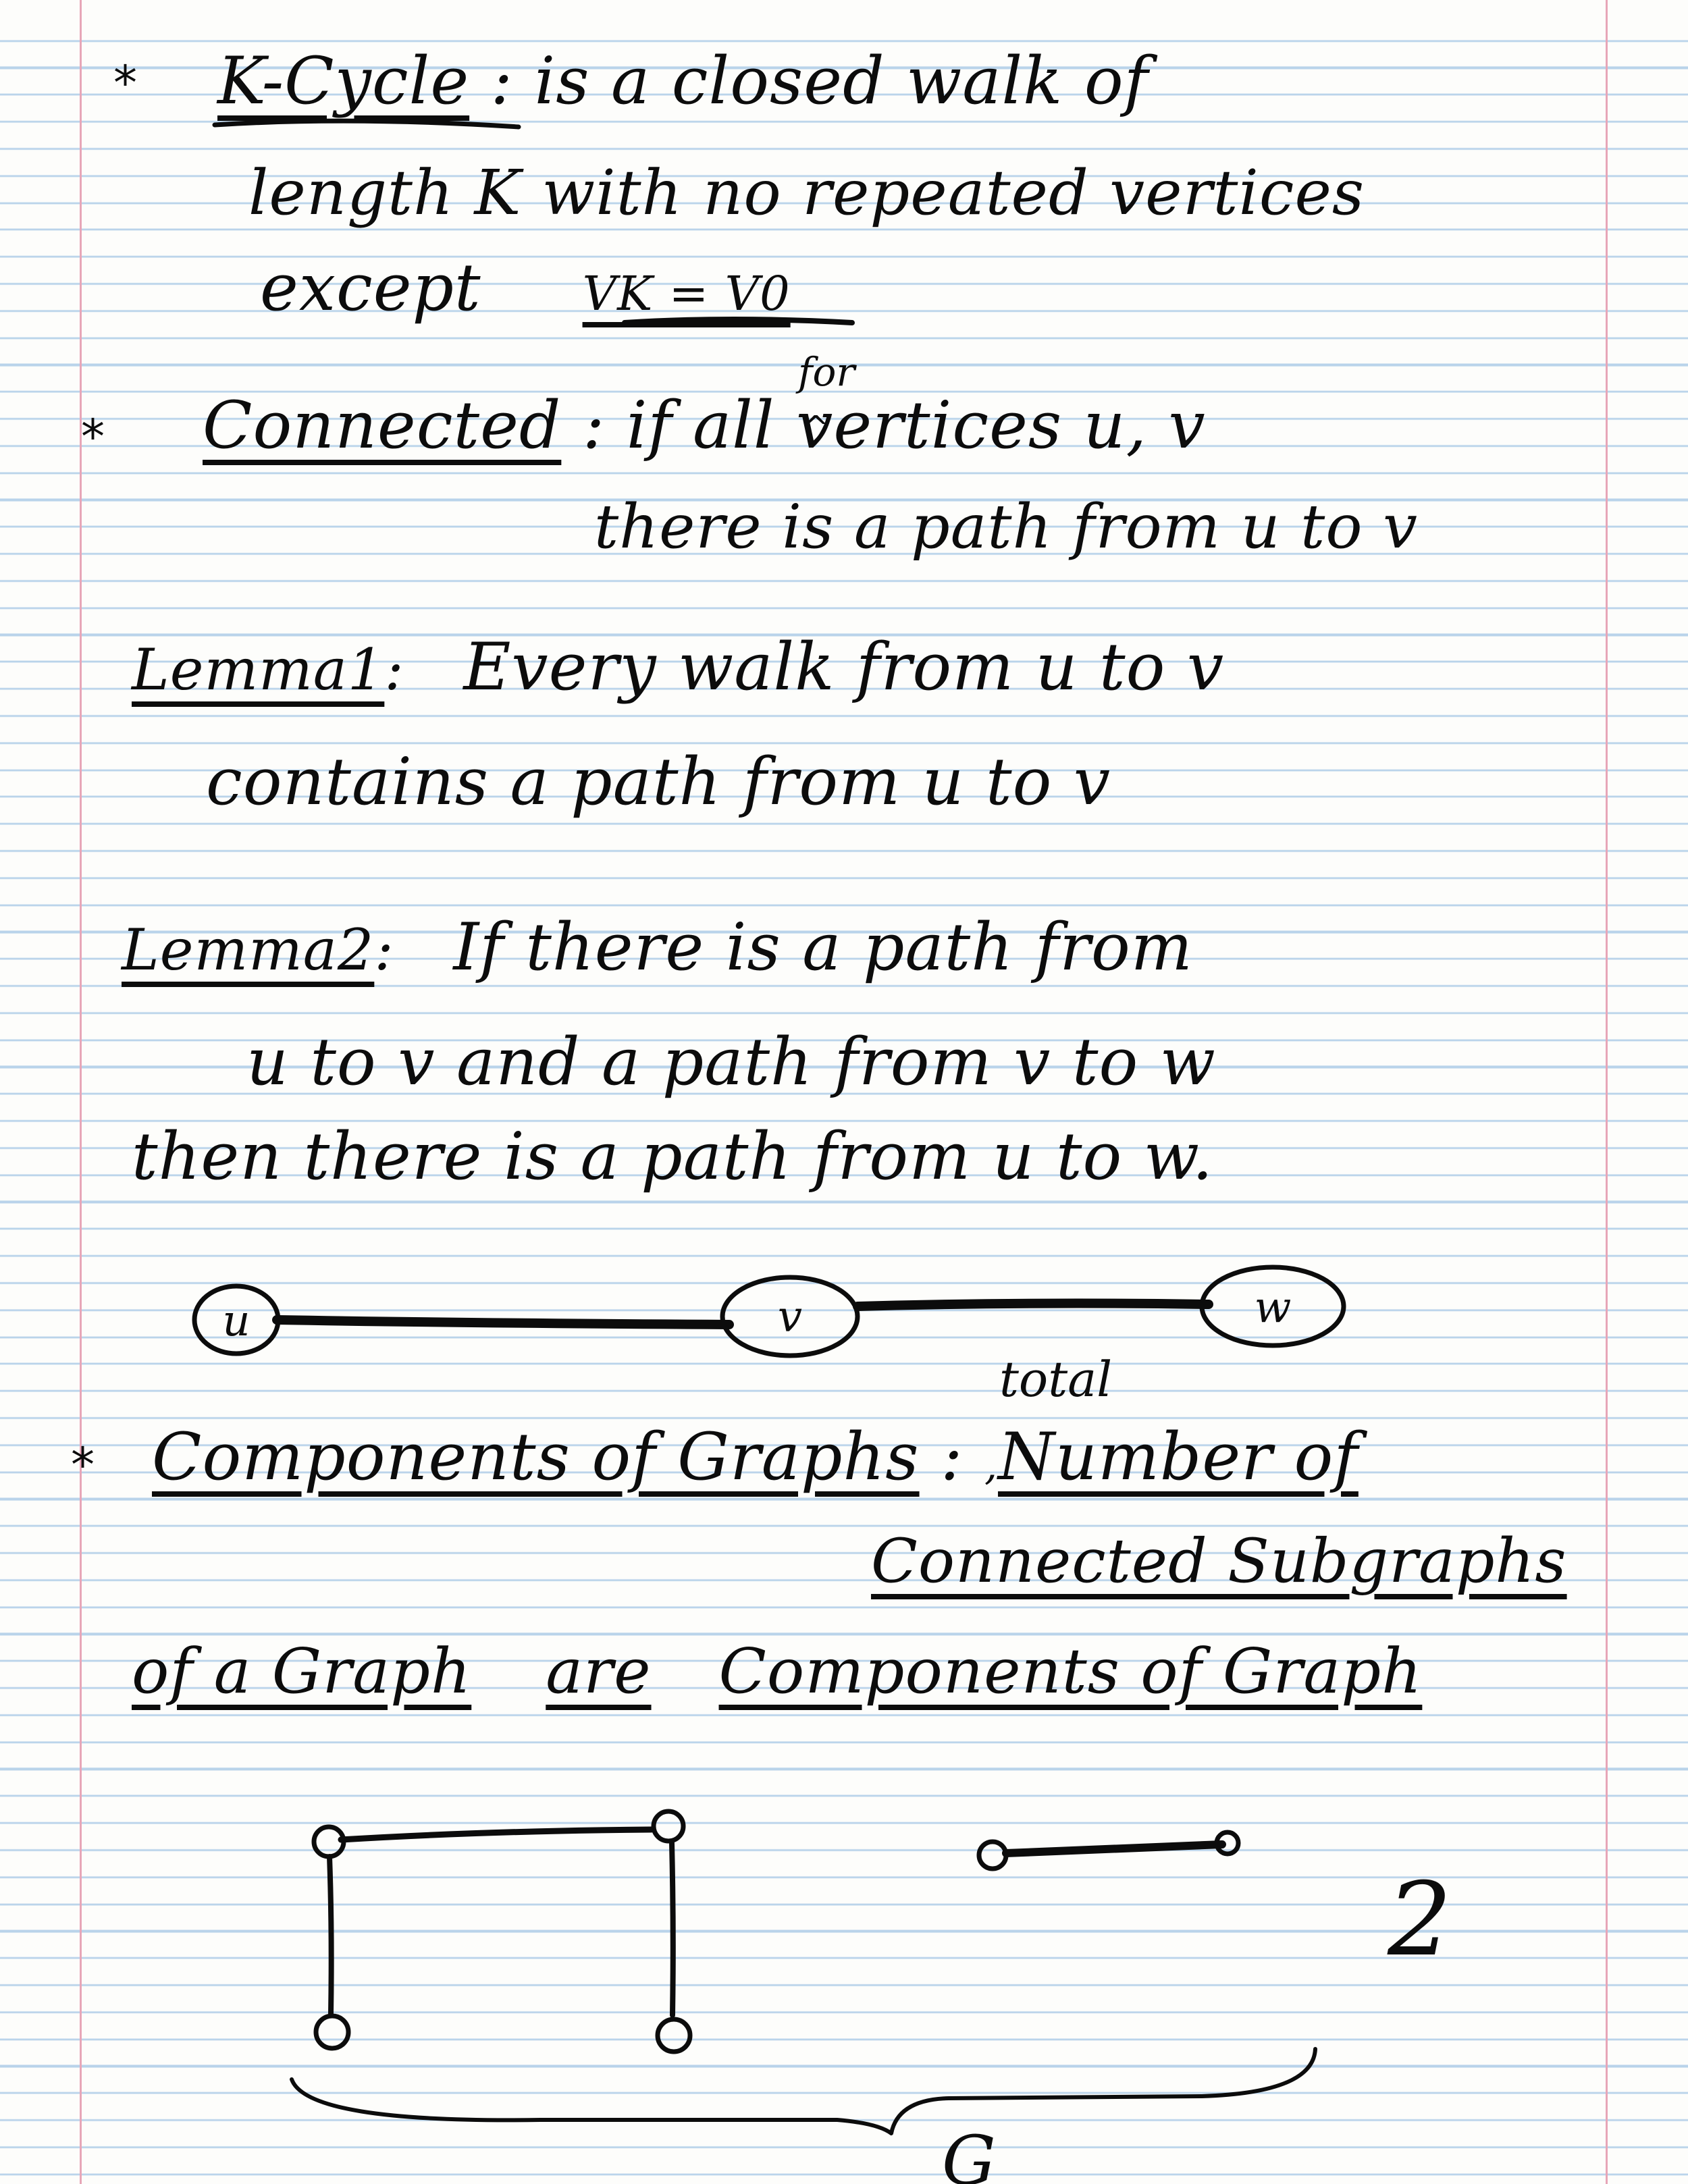 This screenshot has width=1688, height=2184. What do you see at coordinates (370, 287) in the screenshot?
I see `cycle-except-text: except` at bounding box center [370, 287].